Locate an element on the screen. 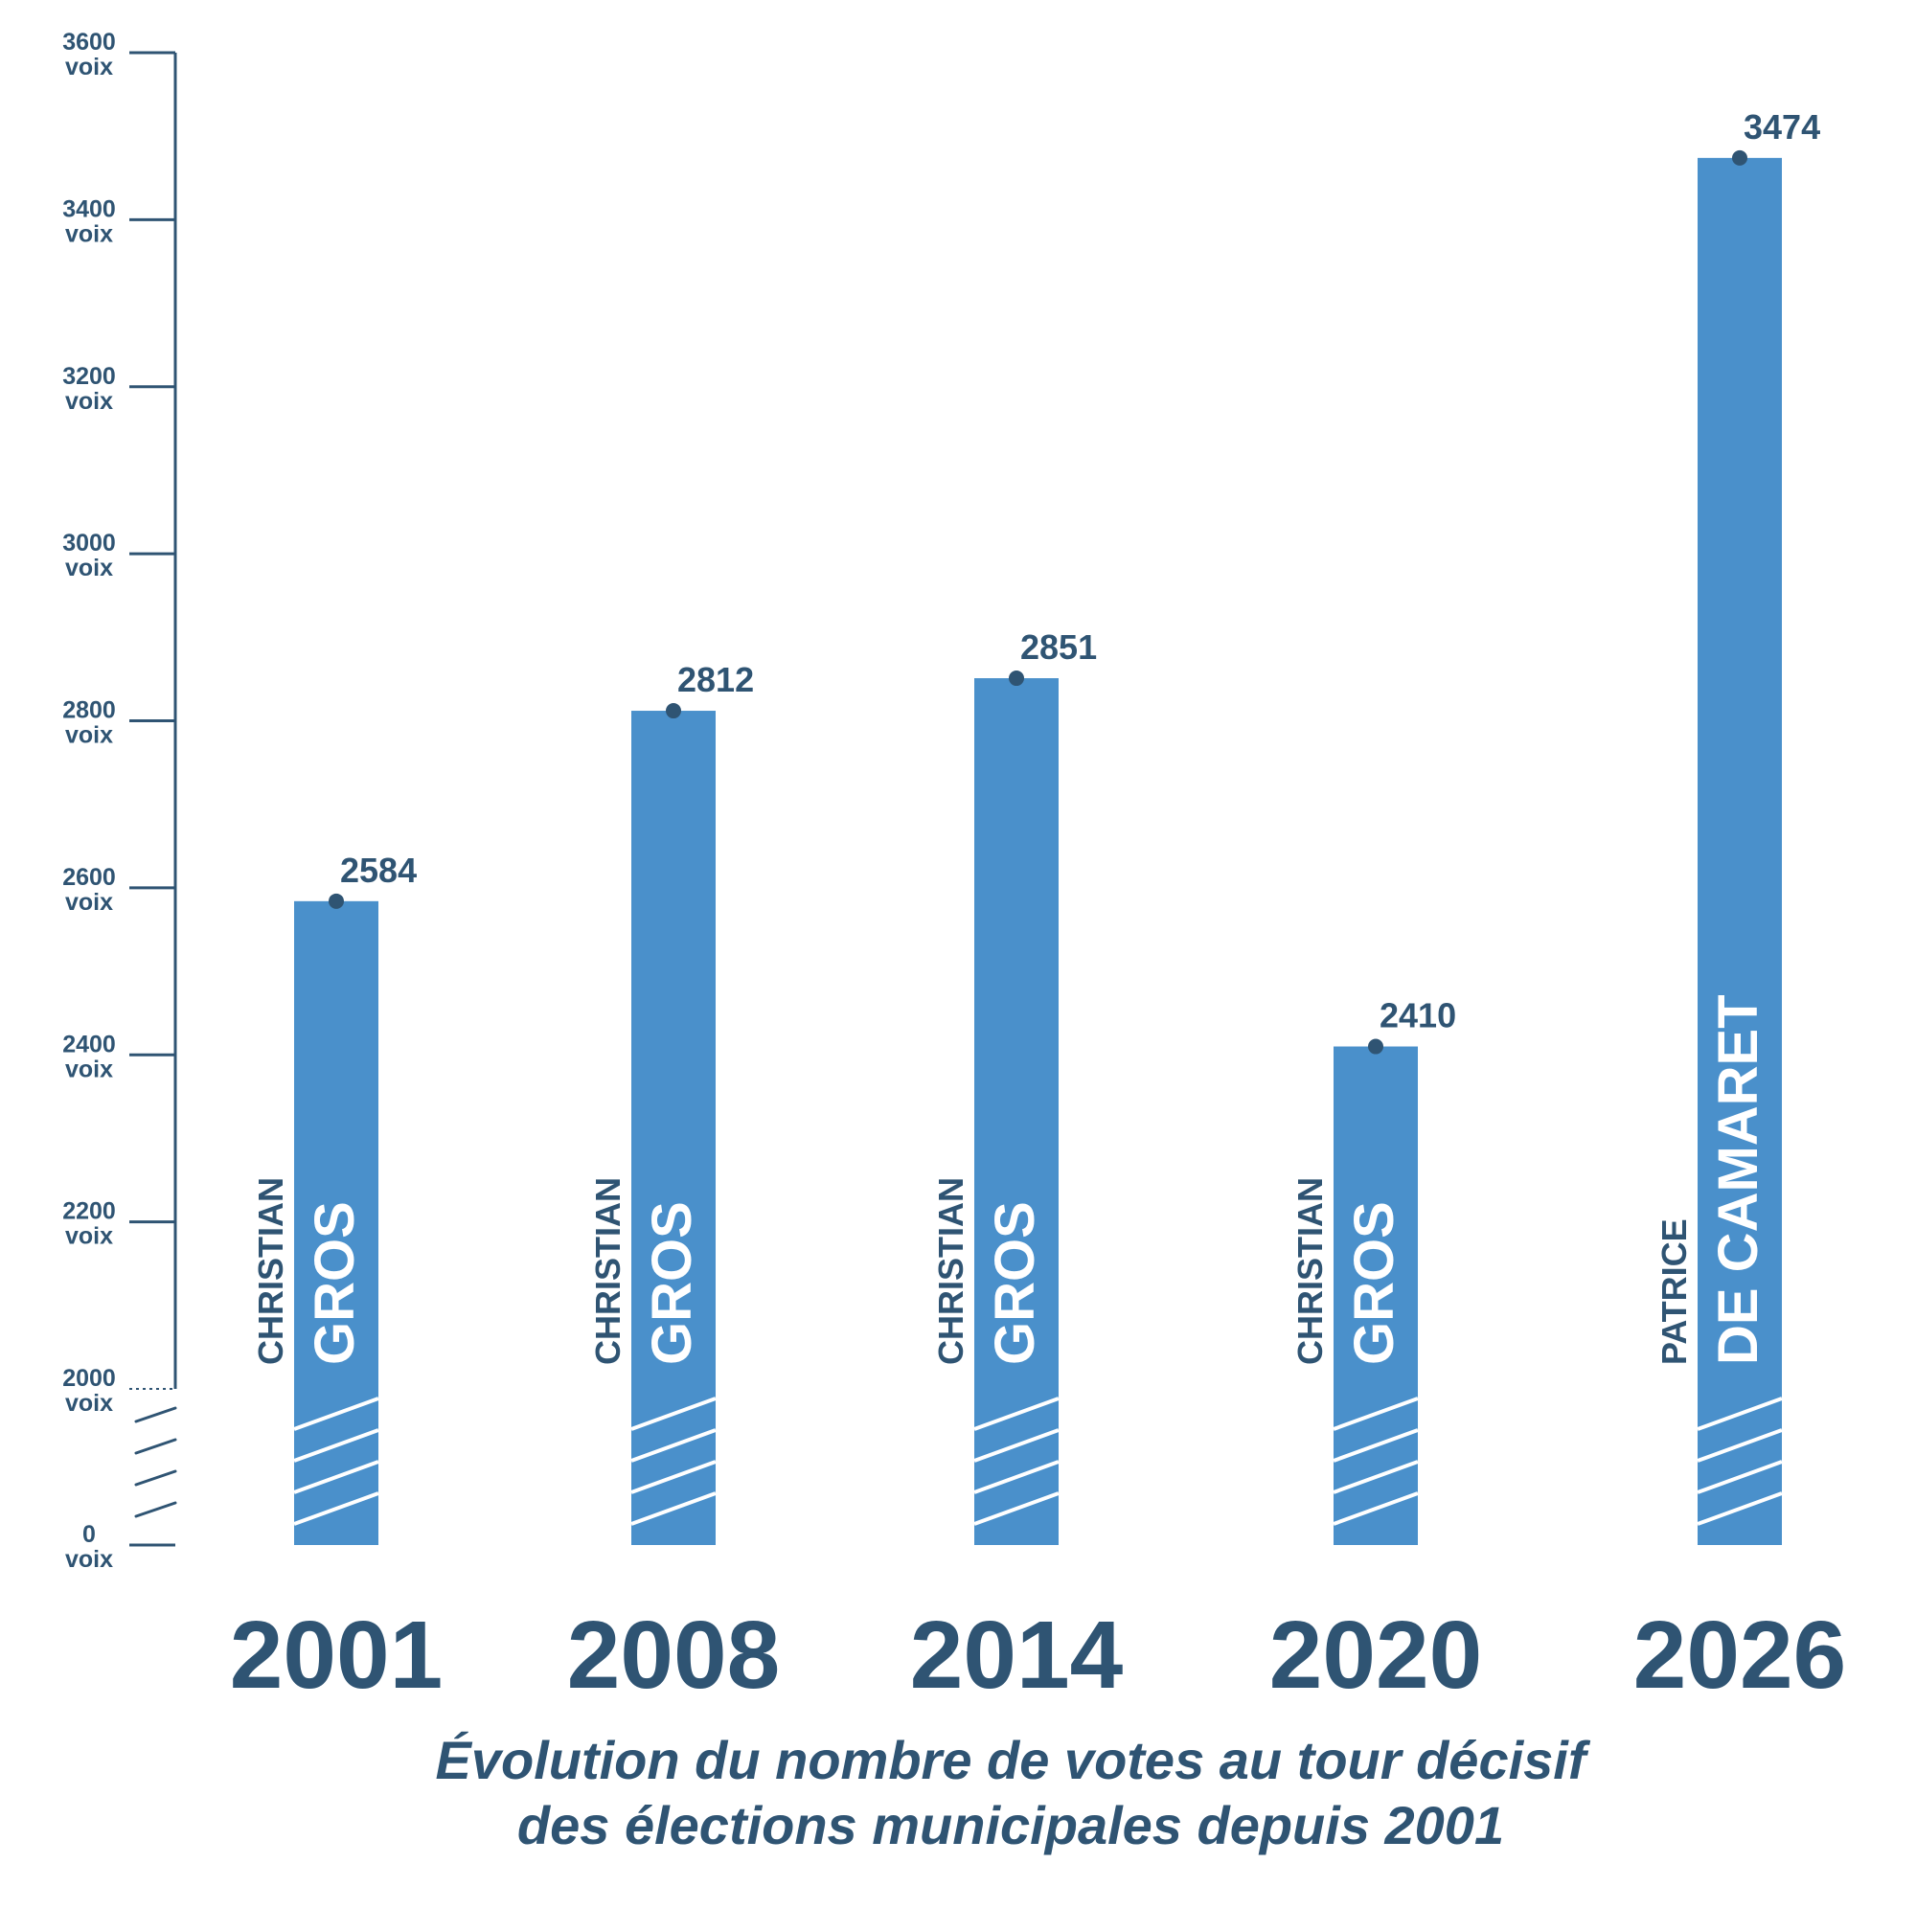 Image resolution: width=1916 pixels, height=1932 pixels. year-label-2001: 2001 is located at coordinates (336, 1655).